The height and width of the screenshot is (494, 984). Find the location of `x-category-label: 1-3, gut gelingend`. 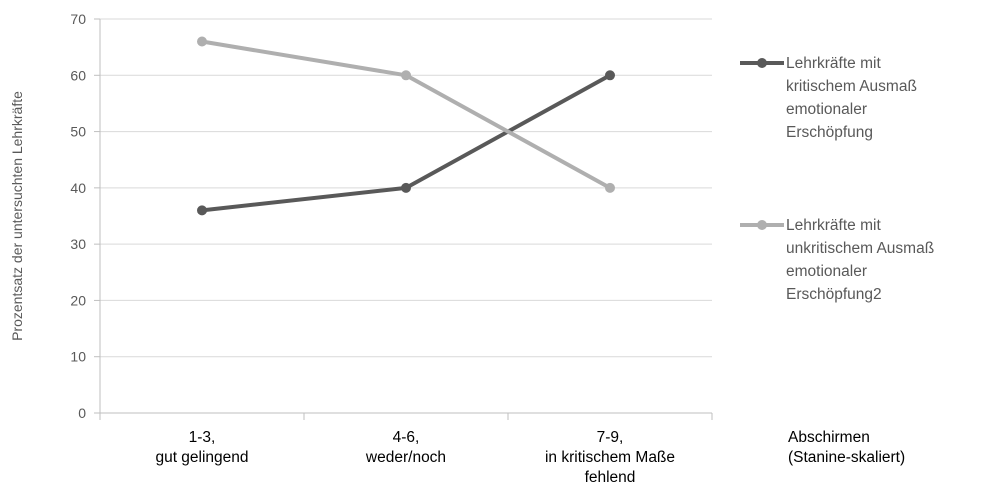

x-category-label: 1-3, gut gelingend is located at coordinates (201, 447).